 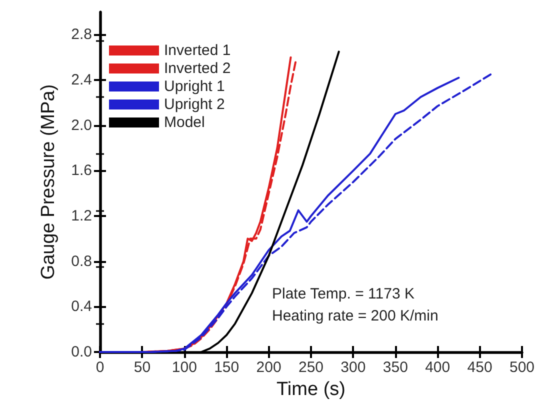 I want to click on x-tick-label: 0, so click(x=100, y=367).